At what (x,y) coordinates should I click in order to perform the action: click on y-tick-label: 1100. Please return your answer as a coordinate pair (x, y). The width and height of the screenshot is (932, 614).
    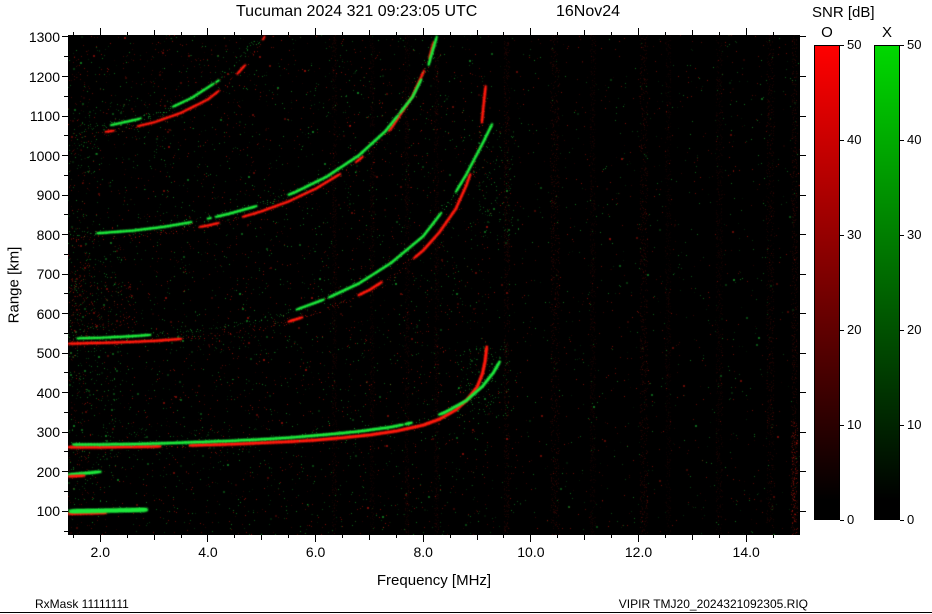
    Looking at the image, I should click on (44, 116).